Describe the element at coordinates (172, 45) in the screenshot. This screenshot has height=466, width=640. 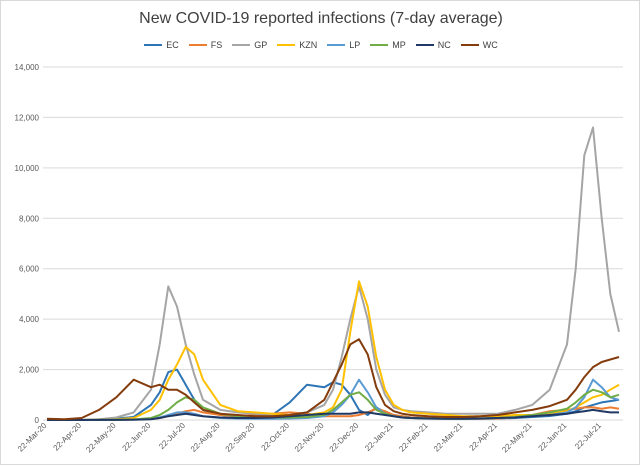
I see `legend-label: EC` at that location.